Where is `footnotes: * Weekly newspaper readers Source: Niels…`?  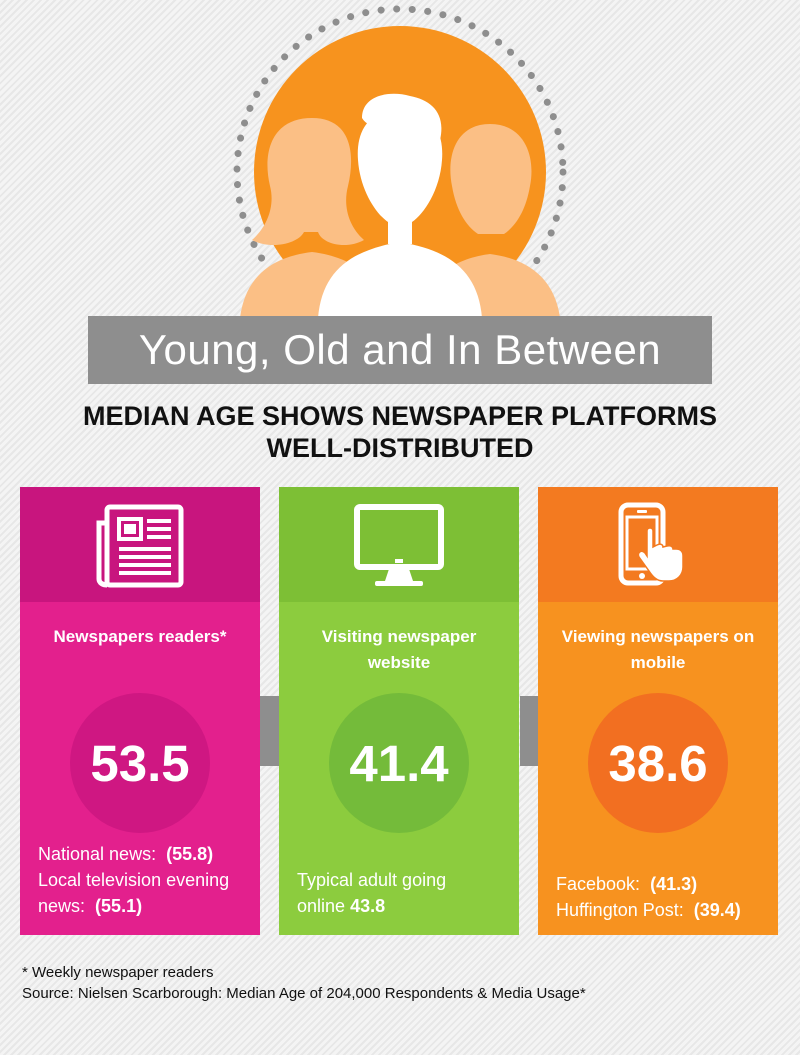
footnotes: * Weekly newspaper readers Source: Niels… is located at coordinates (304, 983).